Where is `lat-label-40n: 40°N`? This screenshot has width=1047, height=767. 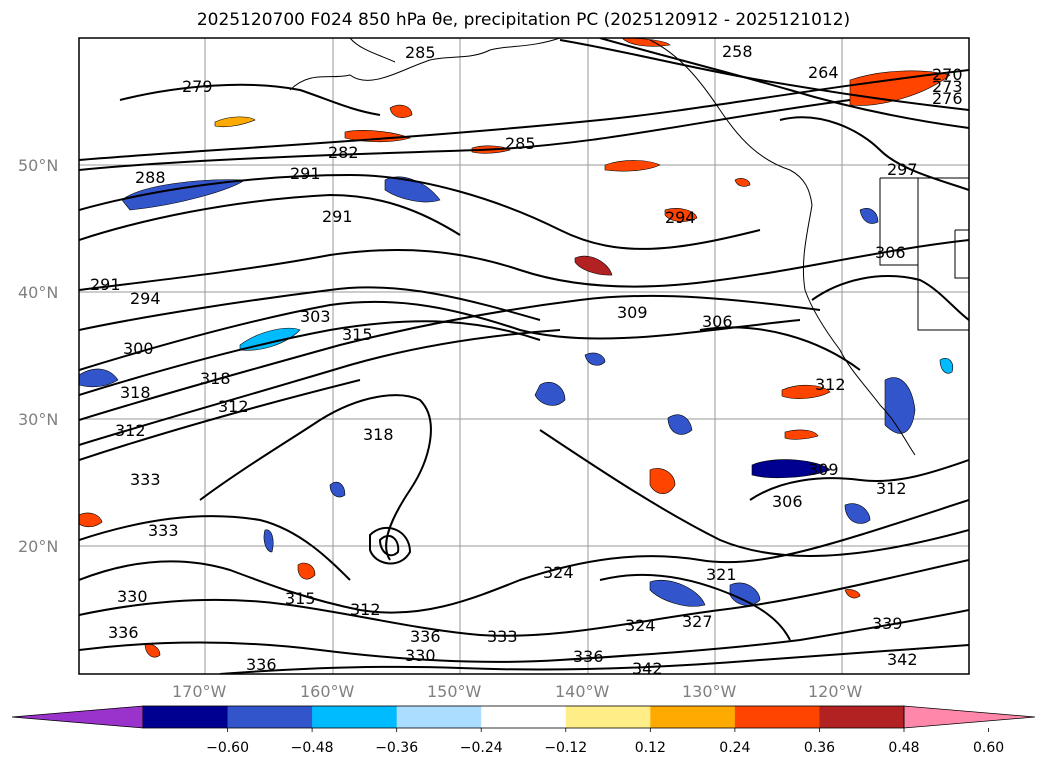
lat-label-40n: 40°N is located at coordinates (38, 292).